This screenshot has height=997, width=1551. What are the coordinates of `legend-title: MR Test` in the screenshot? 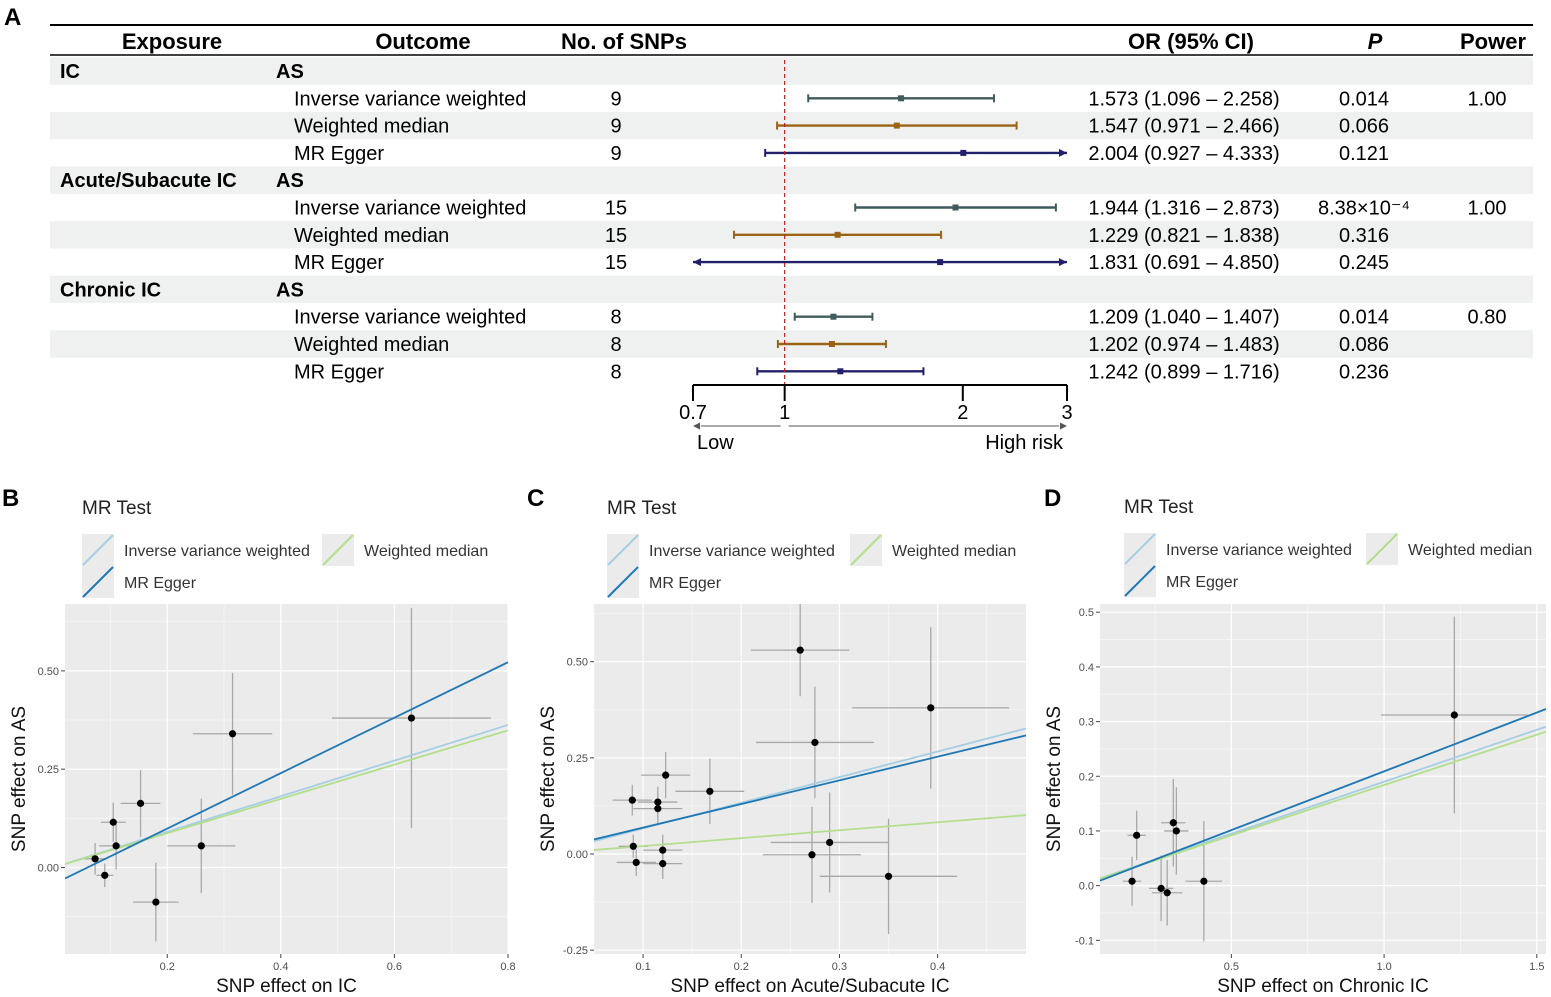 It's located at (1159, 507).